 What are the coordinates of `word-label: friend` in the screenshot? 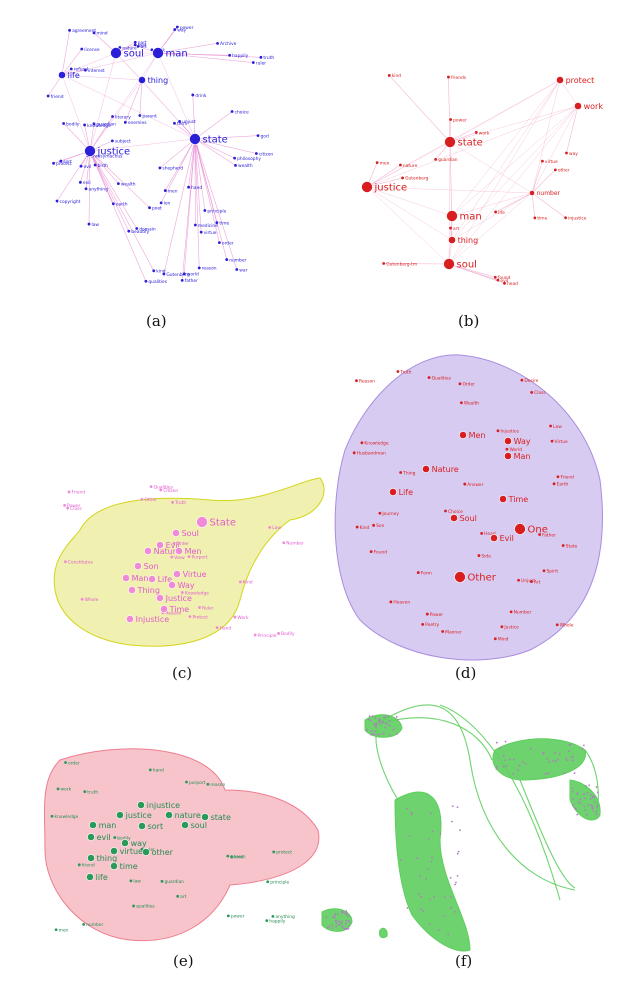 It's located at (57, 97).